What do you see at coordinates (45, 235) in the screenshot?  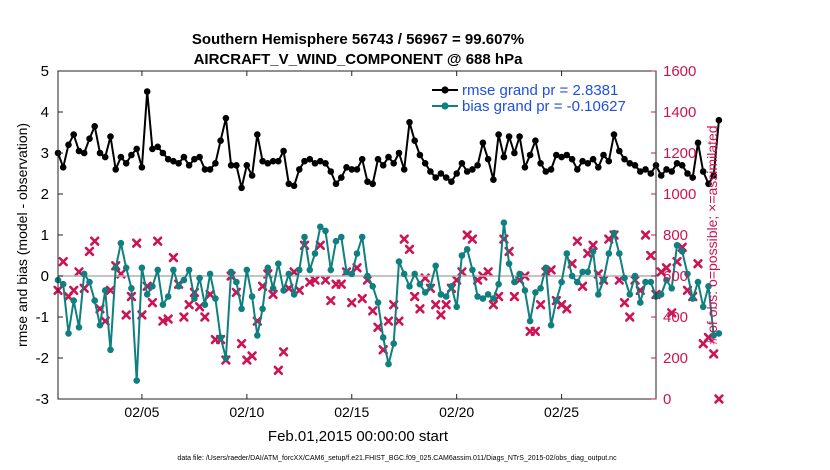 I see `y-tick-label-left: 1` at bounding box center [45, 235].